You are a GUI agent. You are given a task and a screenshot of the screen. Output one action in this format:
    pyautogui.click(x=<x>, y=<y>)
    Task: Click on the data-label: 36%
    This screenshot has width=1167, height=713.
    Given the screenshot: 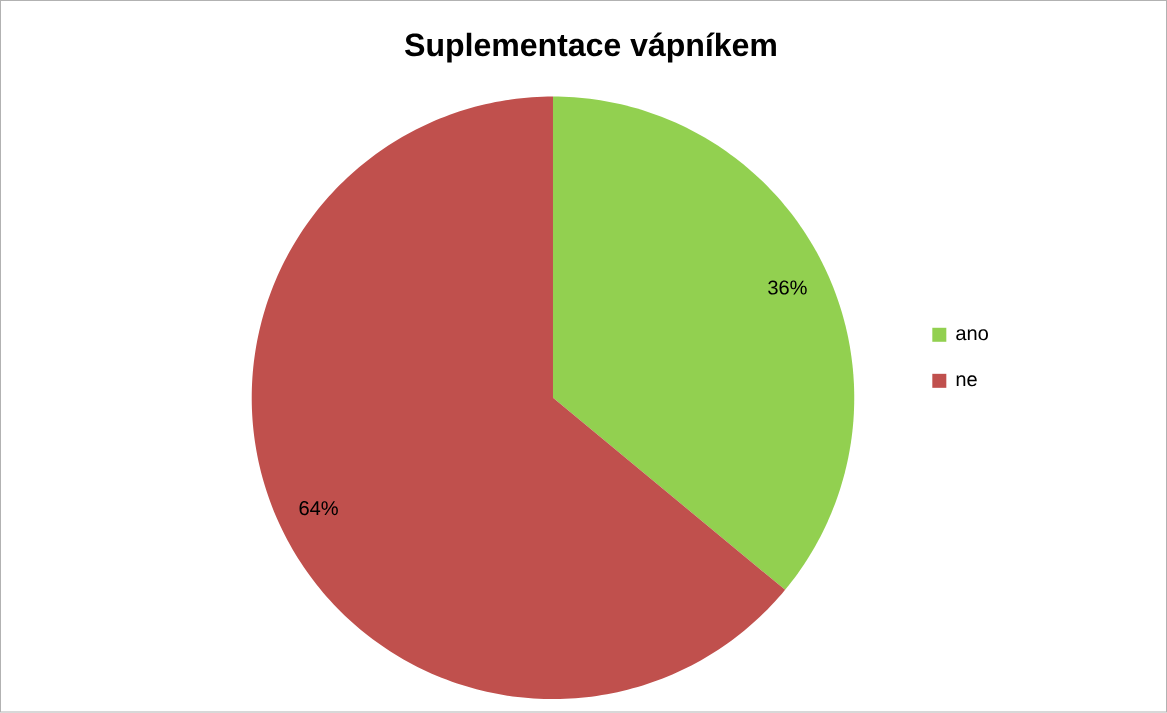 What is the action you would take?
    pyautogui.click(x=787, y=287)
    